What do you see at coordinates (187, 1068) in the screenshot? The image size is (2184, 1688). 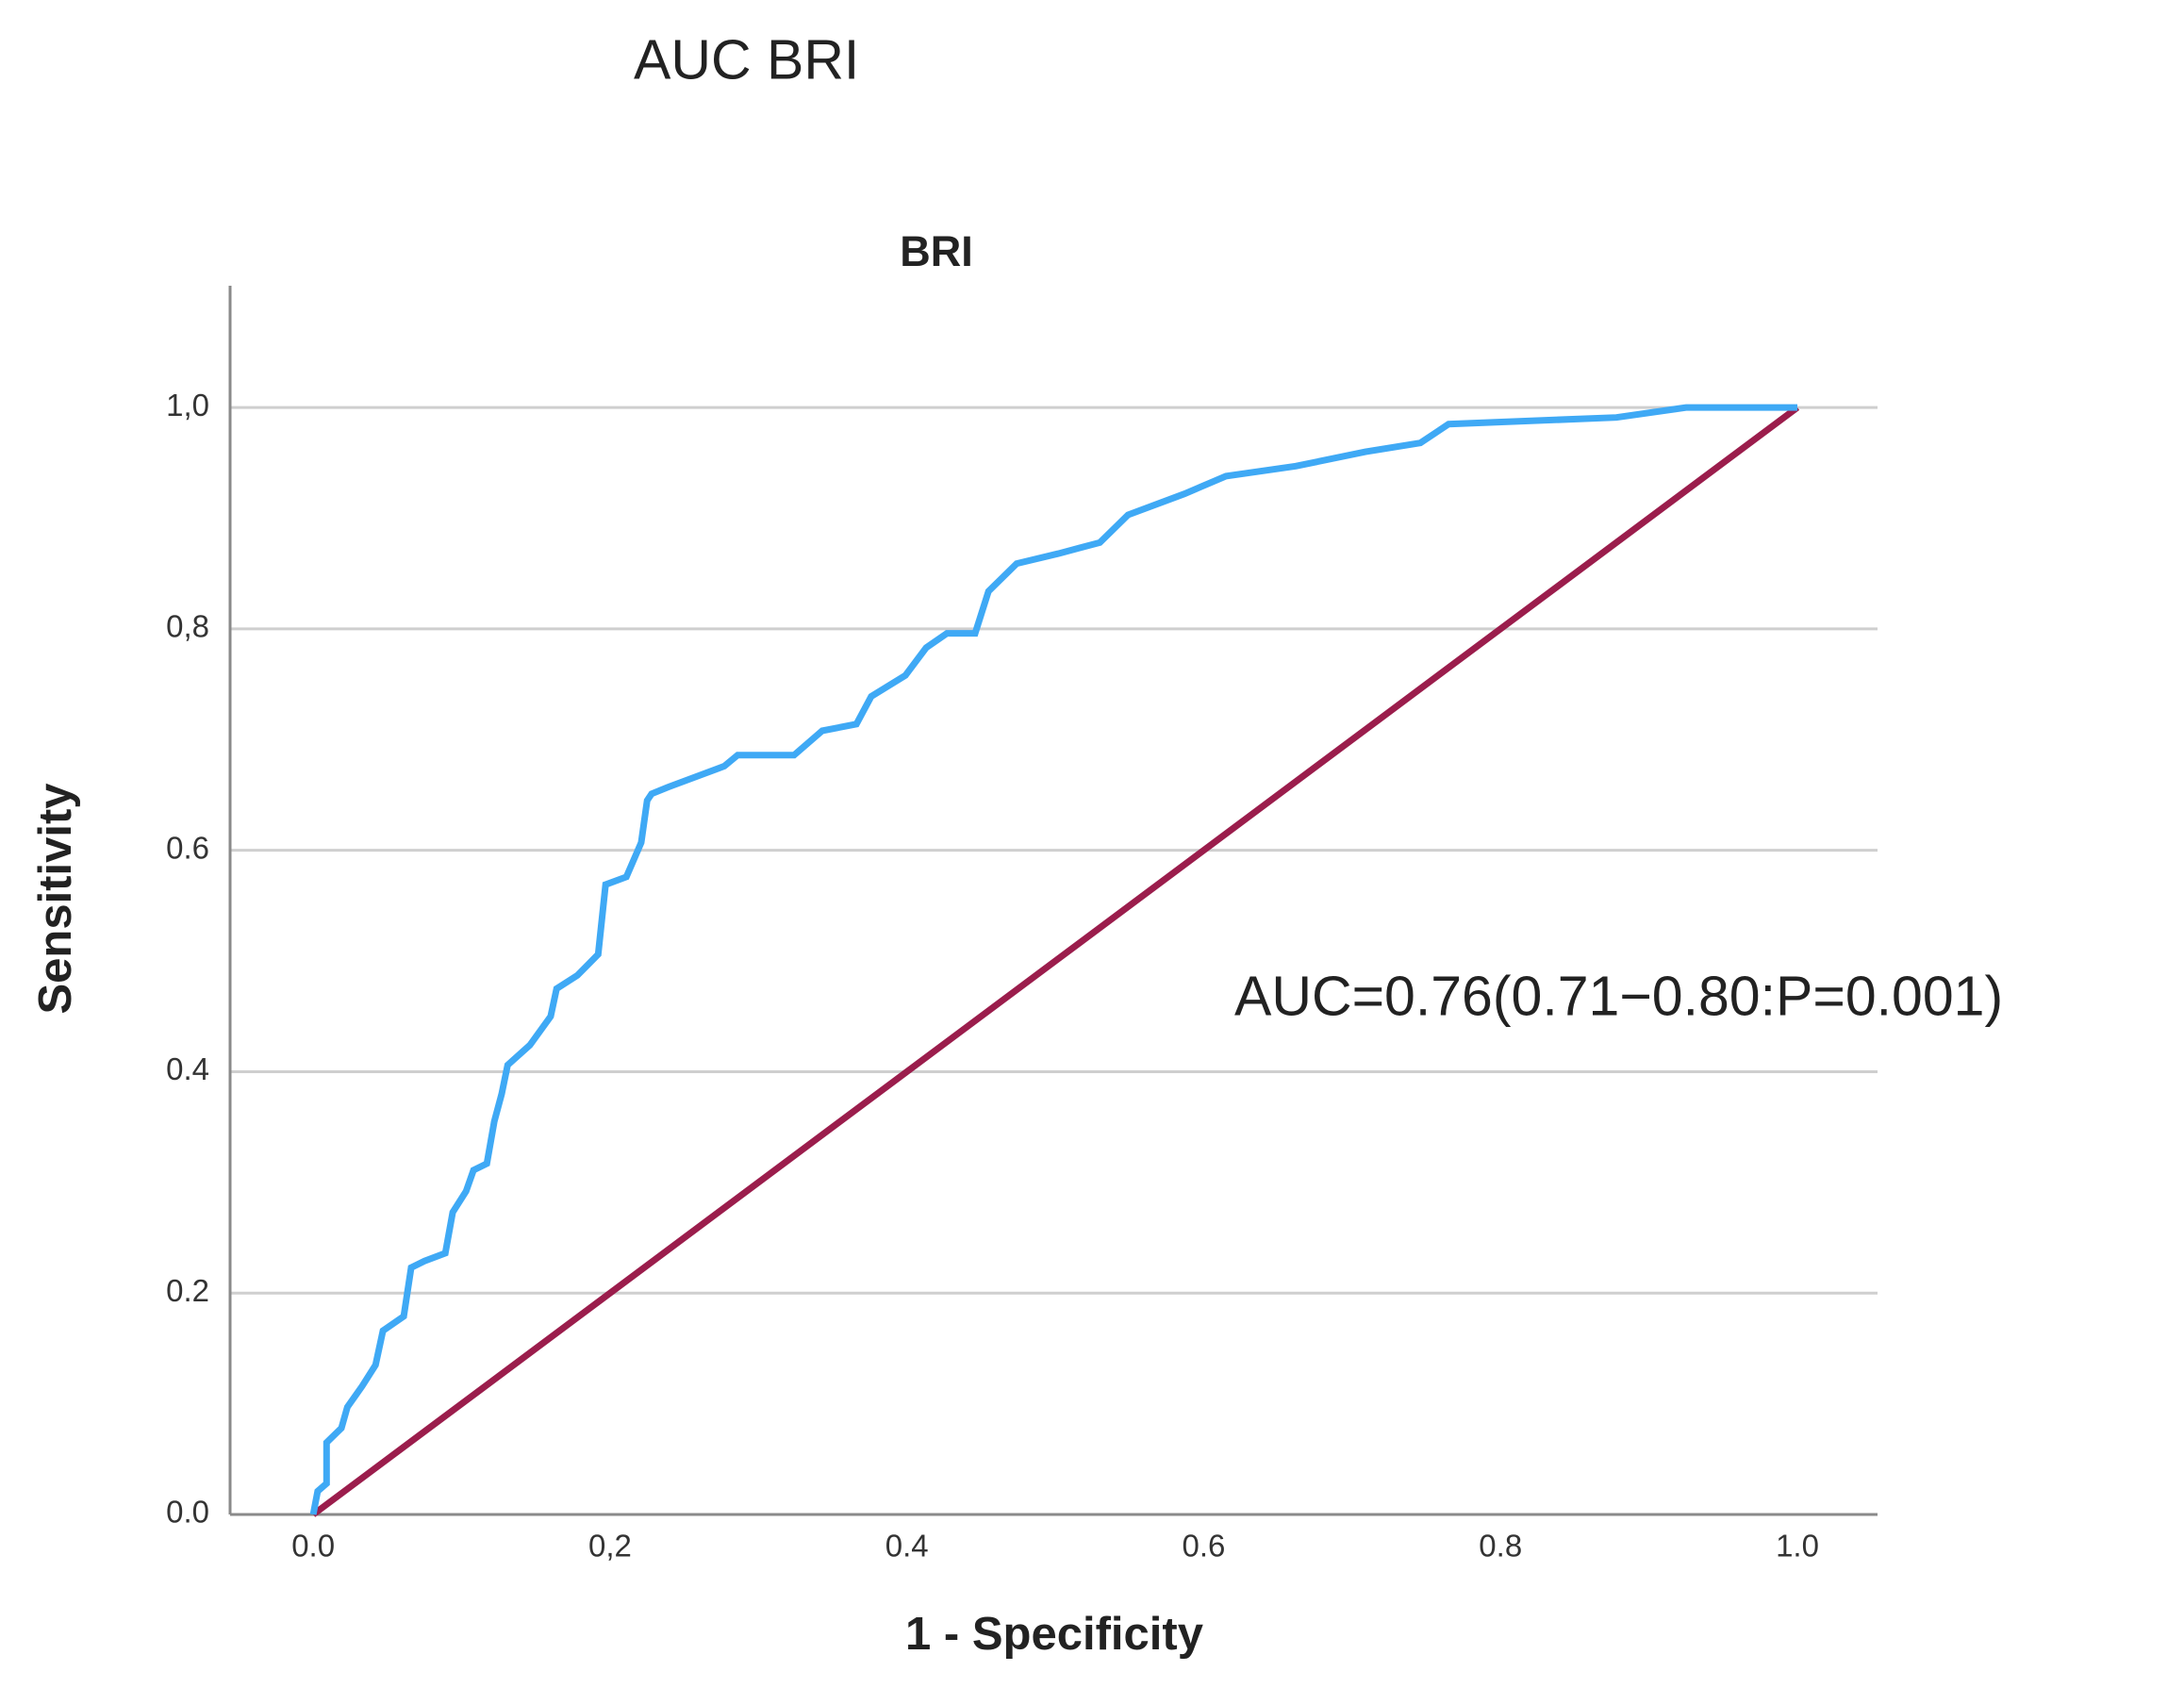 I see `y-tick-label: 0.4` at bounding box center [187, 1068].